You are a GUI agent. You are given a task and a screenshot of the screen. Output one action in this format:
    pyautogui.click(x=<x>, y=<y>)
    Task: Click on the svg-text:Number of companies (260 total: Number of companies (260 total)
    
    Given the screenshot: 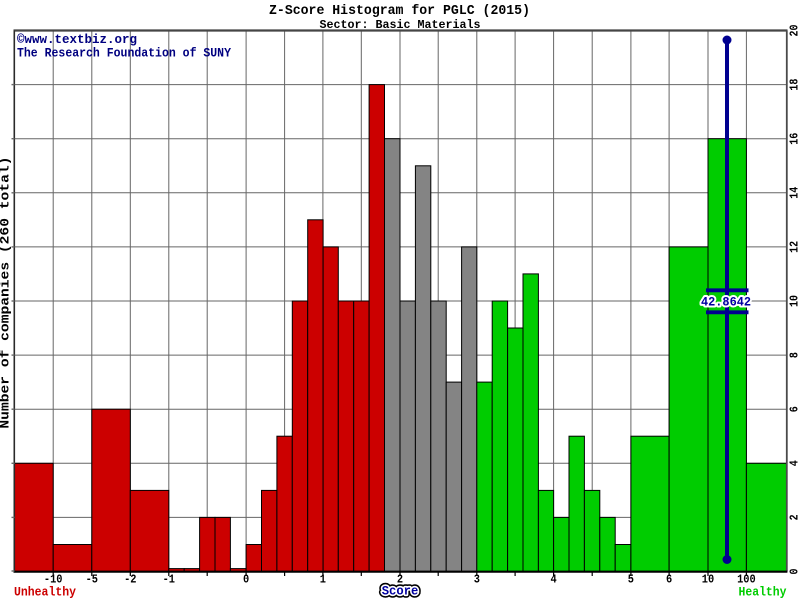 What is the action you would take?
    pyautogui.click(x=6, y=293)
    